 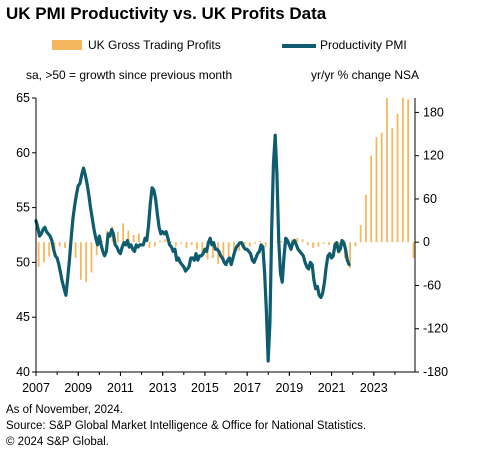 I want to click on right-axis-label: yr/yr % change NSA, so click(x=365, y=75).